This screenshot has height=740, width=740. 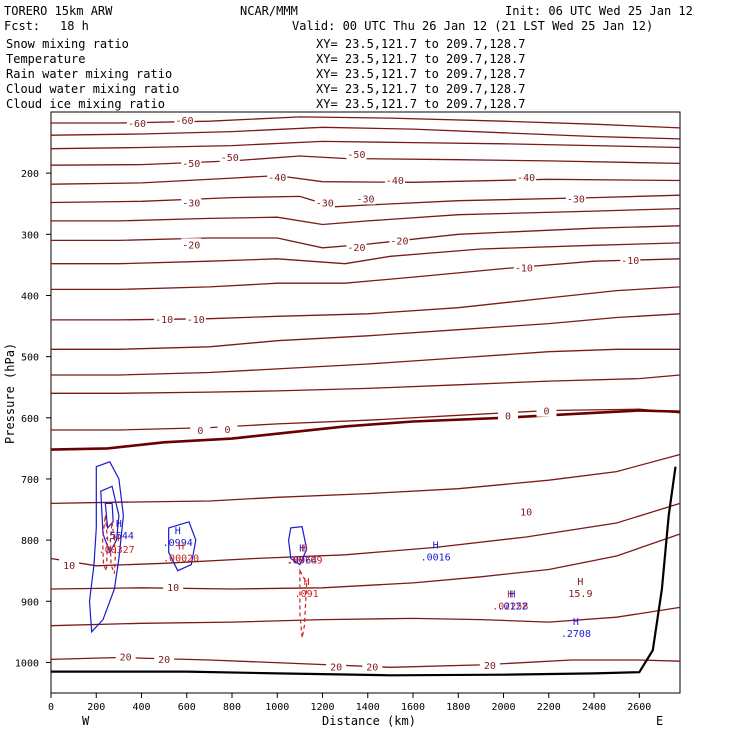 What do you see at coordinates (413, 707) in the screenshot?
I see `x-tick-label-1600: 1600` at bounding box center [413, 707].